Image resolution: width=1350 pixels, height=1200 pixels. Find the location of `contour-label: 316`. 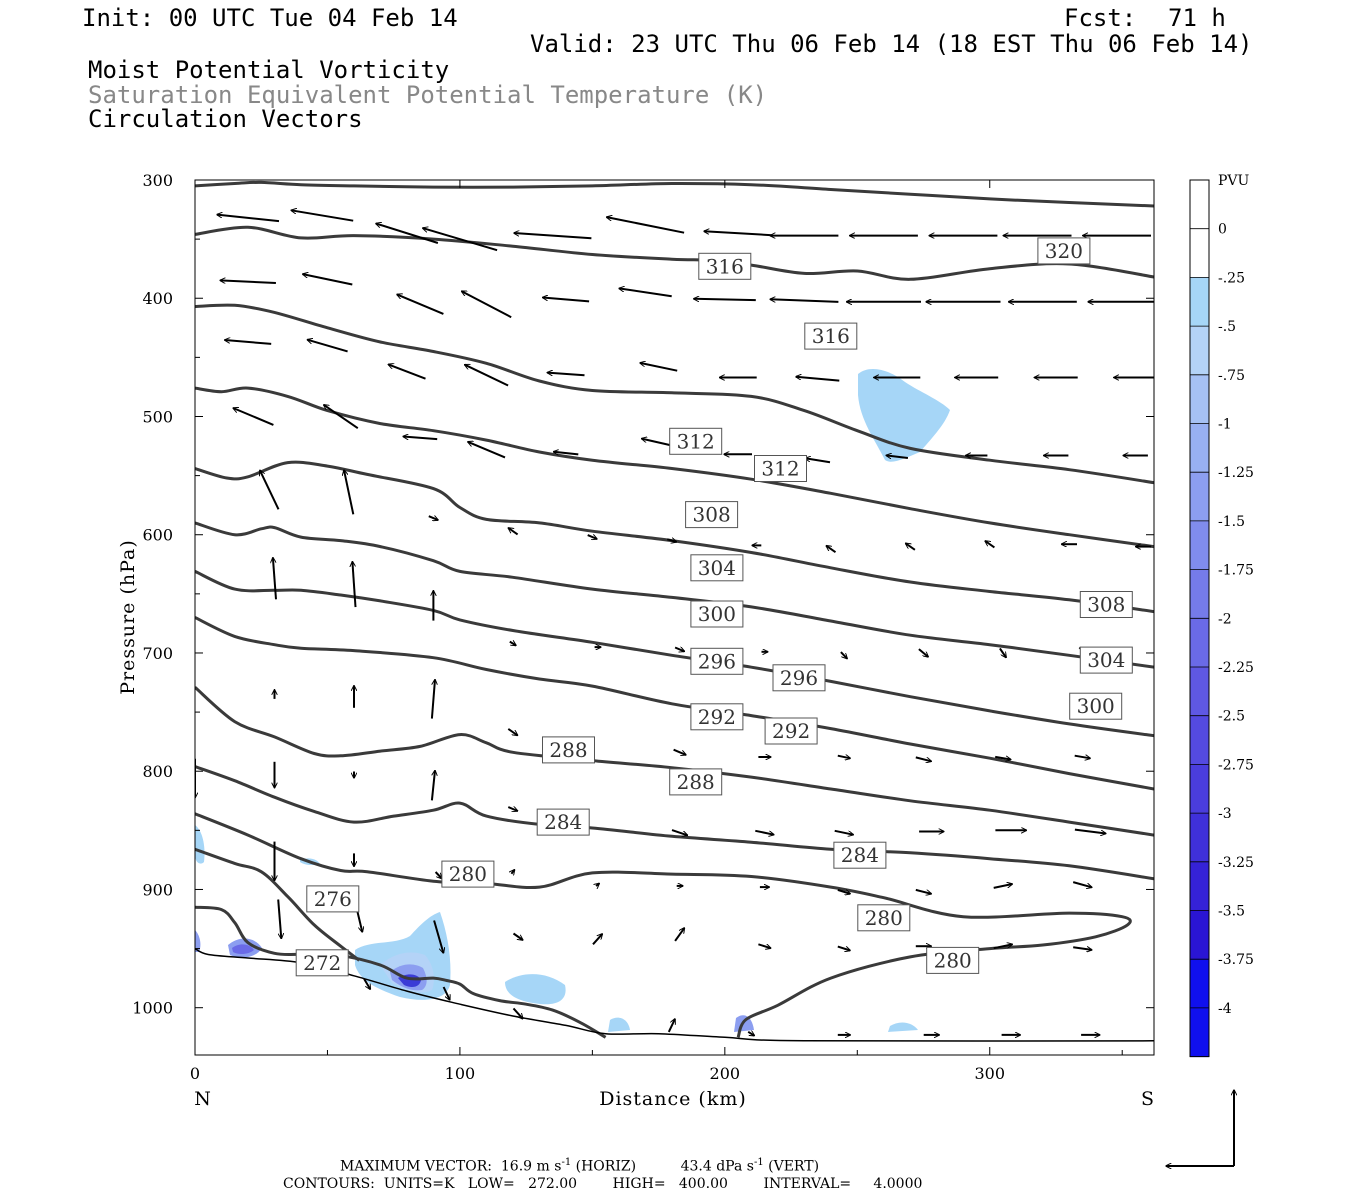

contour-label: 316 is located at coordinates (725, 266).